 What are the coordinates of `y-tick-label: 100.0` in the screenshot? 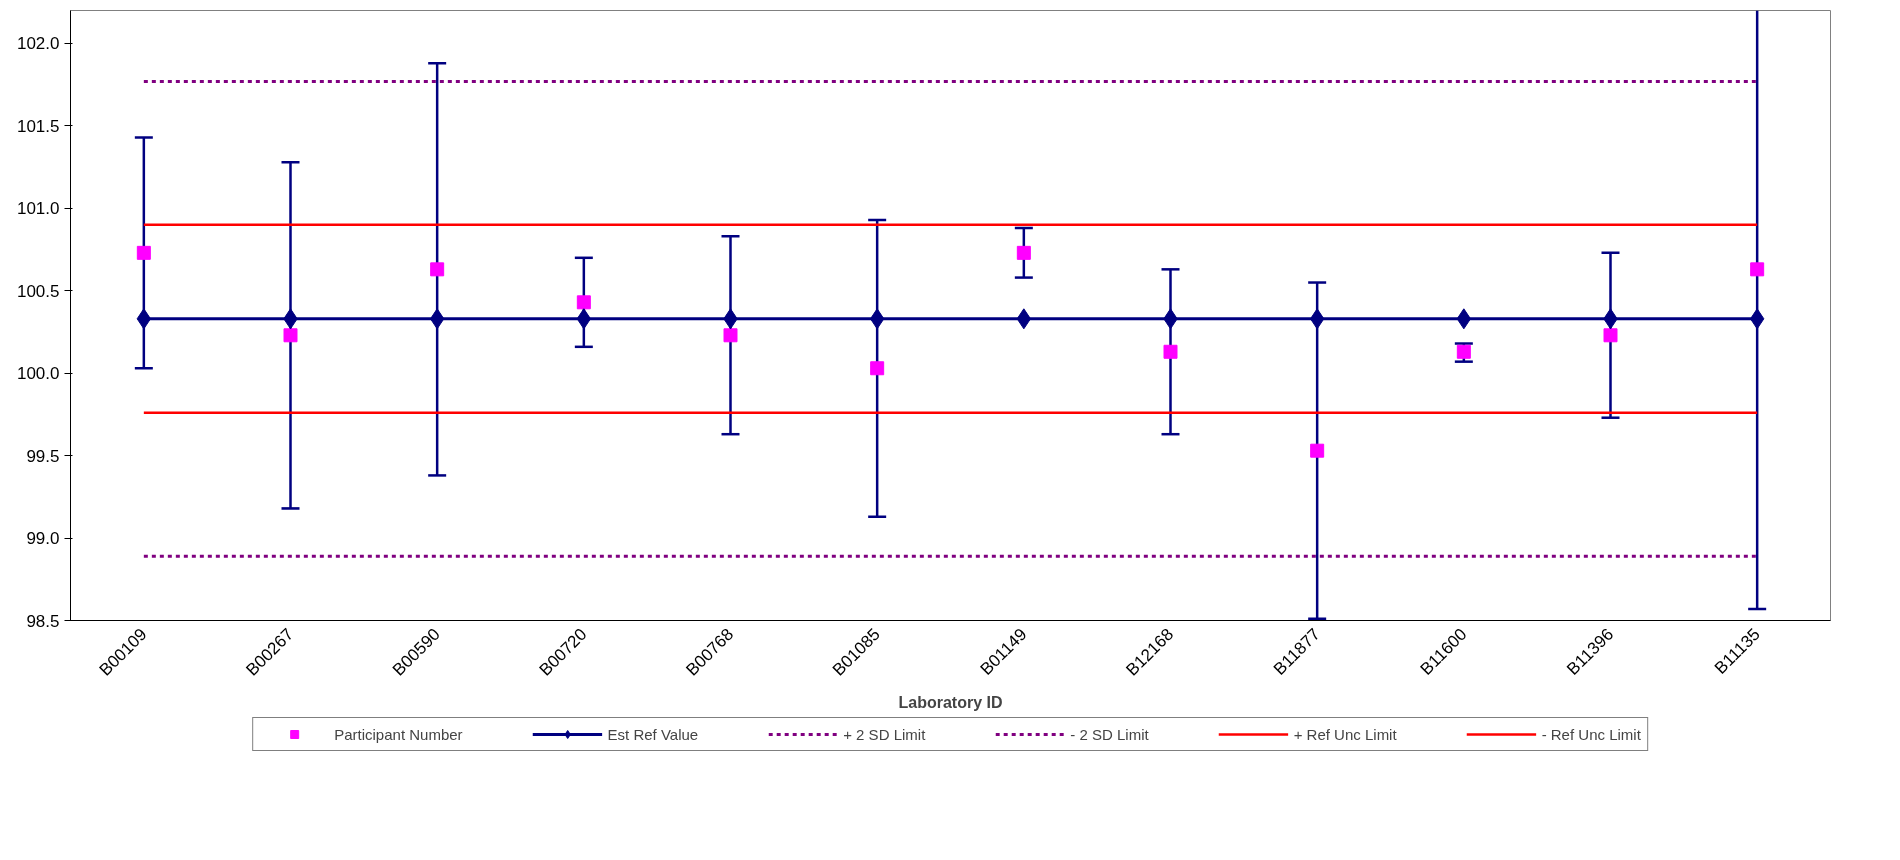 It's located at (38, 374).